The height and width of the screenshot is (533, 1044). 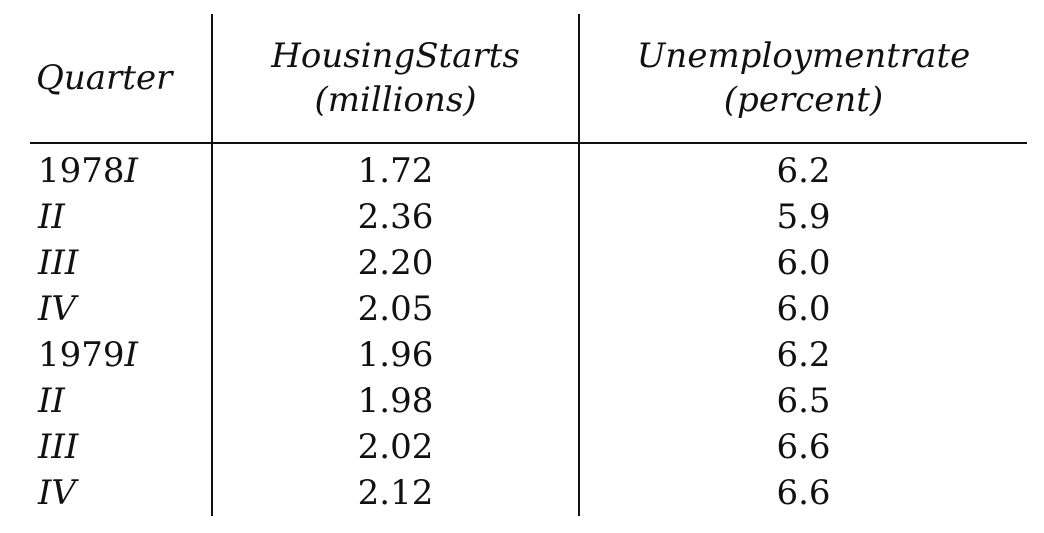 What do you see at coordinates (396, 168) in the screenshot?
I see `housing-cell: 1.72` at bounding box center [396, 168].